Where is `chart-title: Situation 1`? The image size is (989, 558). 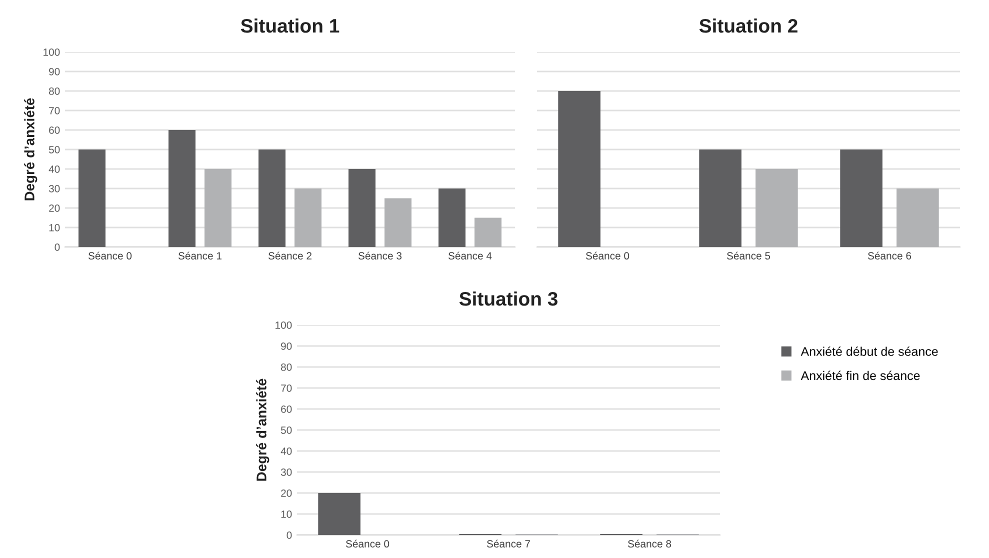 chart-title: Situation 1 is located at coordinates (290, 25).